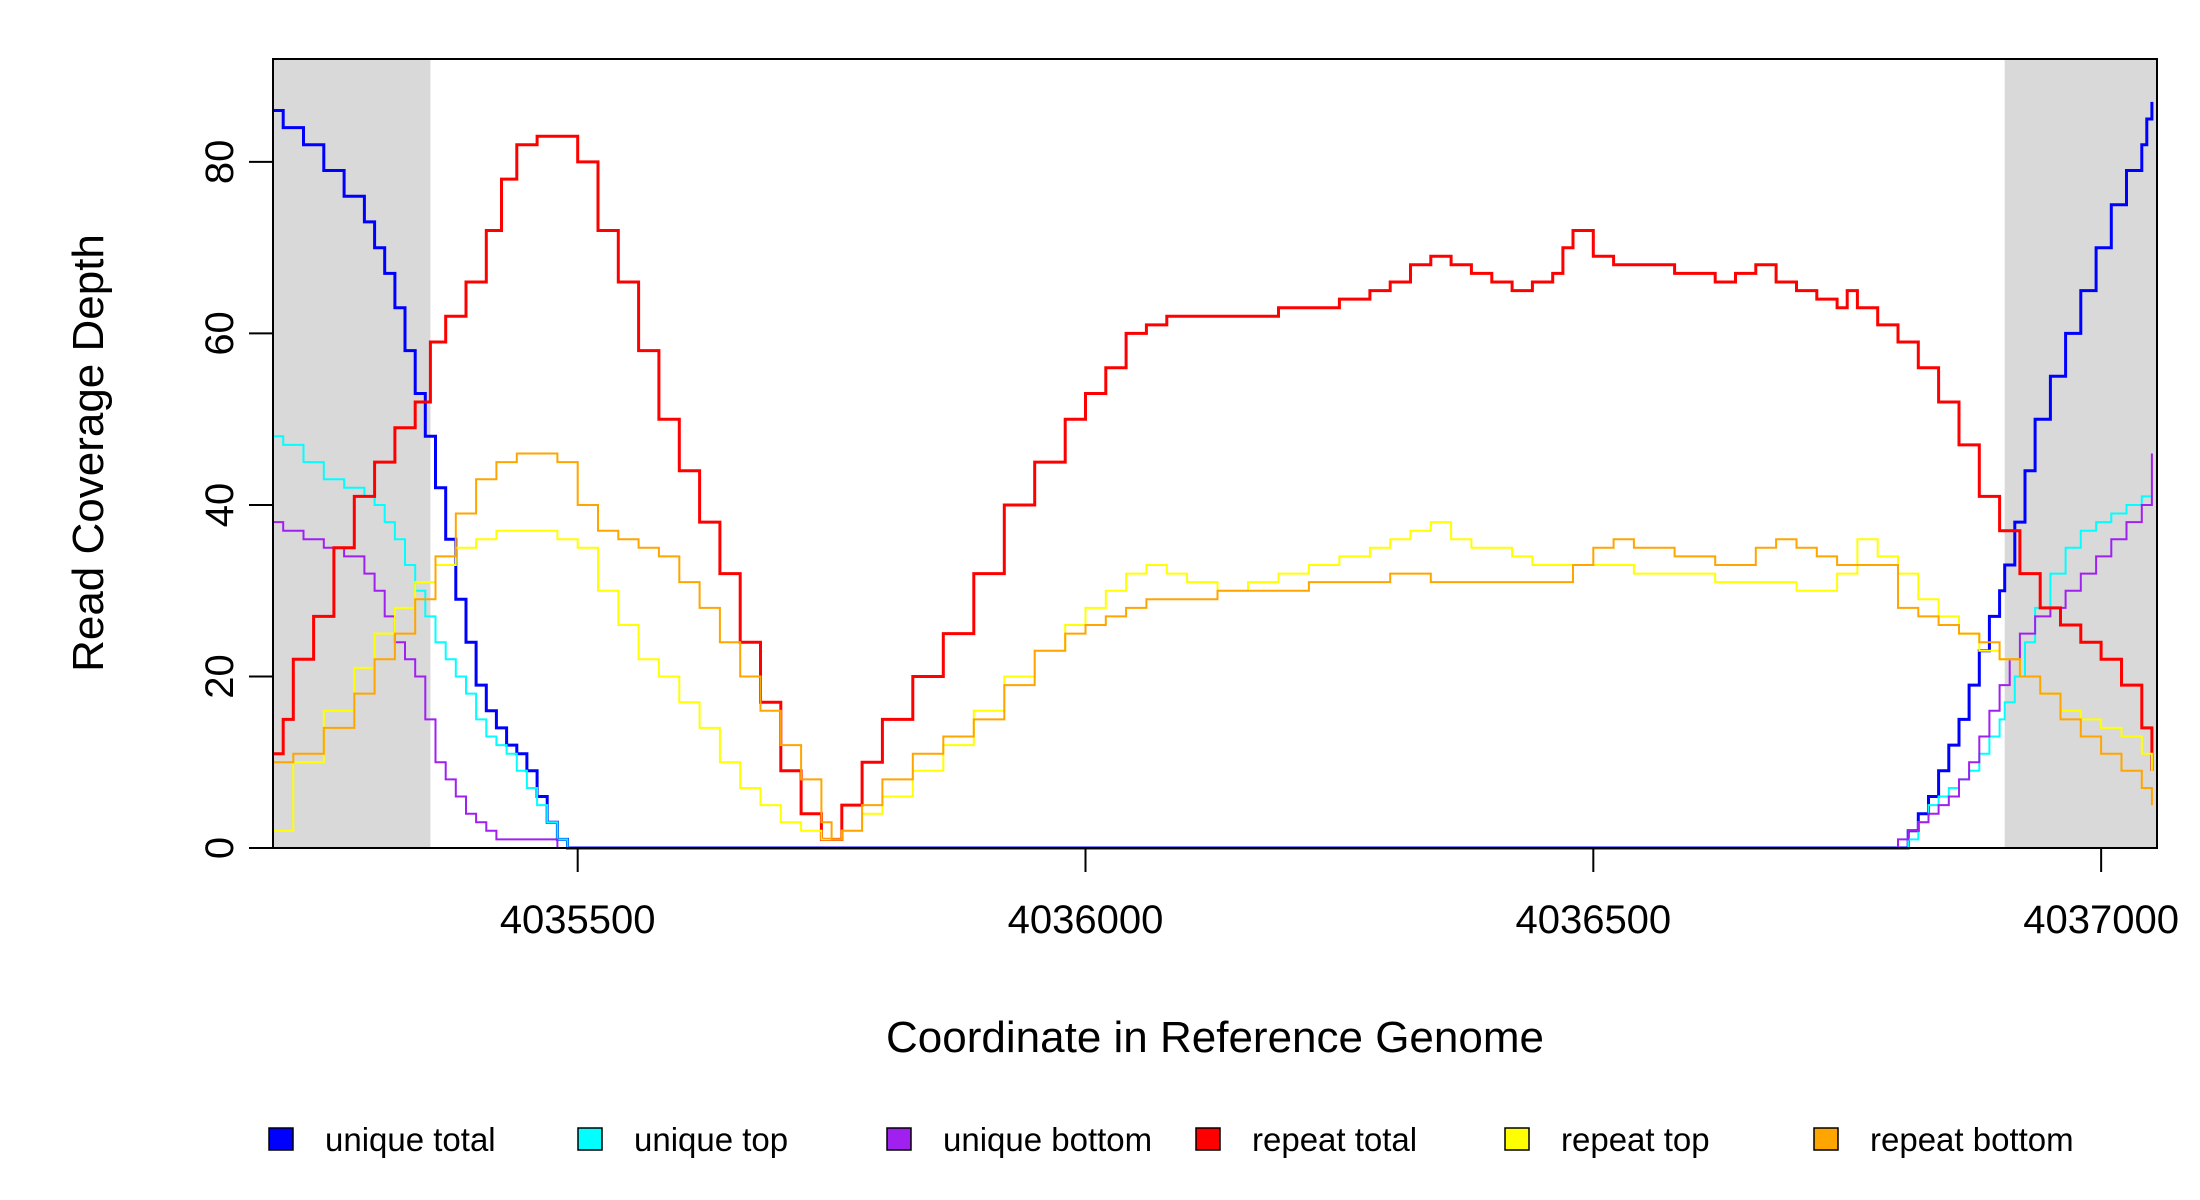  I want to click on y-tick-label: 40, so click(220, 505).